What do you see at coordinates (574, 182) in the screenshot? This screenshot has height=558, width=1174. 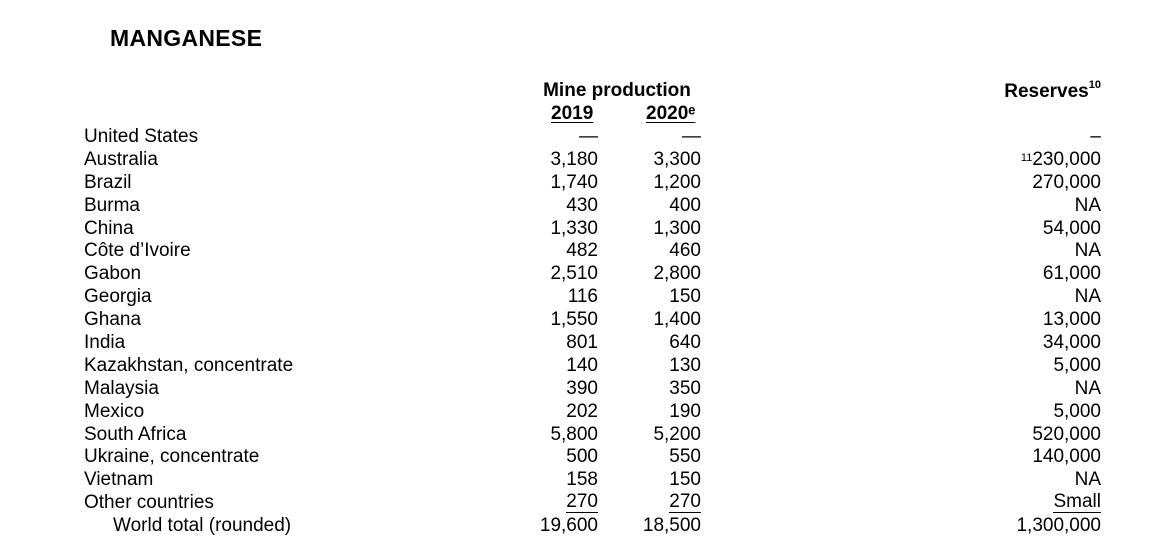 I see `production-2019-cell: 1,740` at bounding box center [574, 182].